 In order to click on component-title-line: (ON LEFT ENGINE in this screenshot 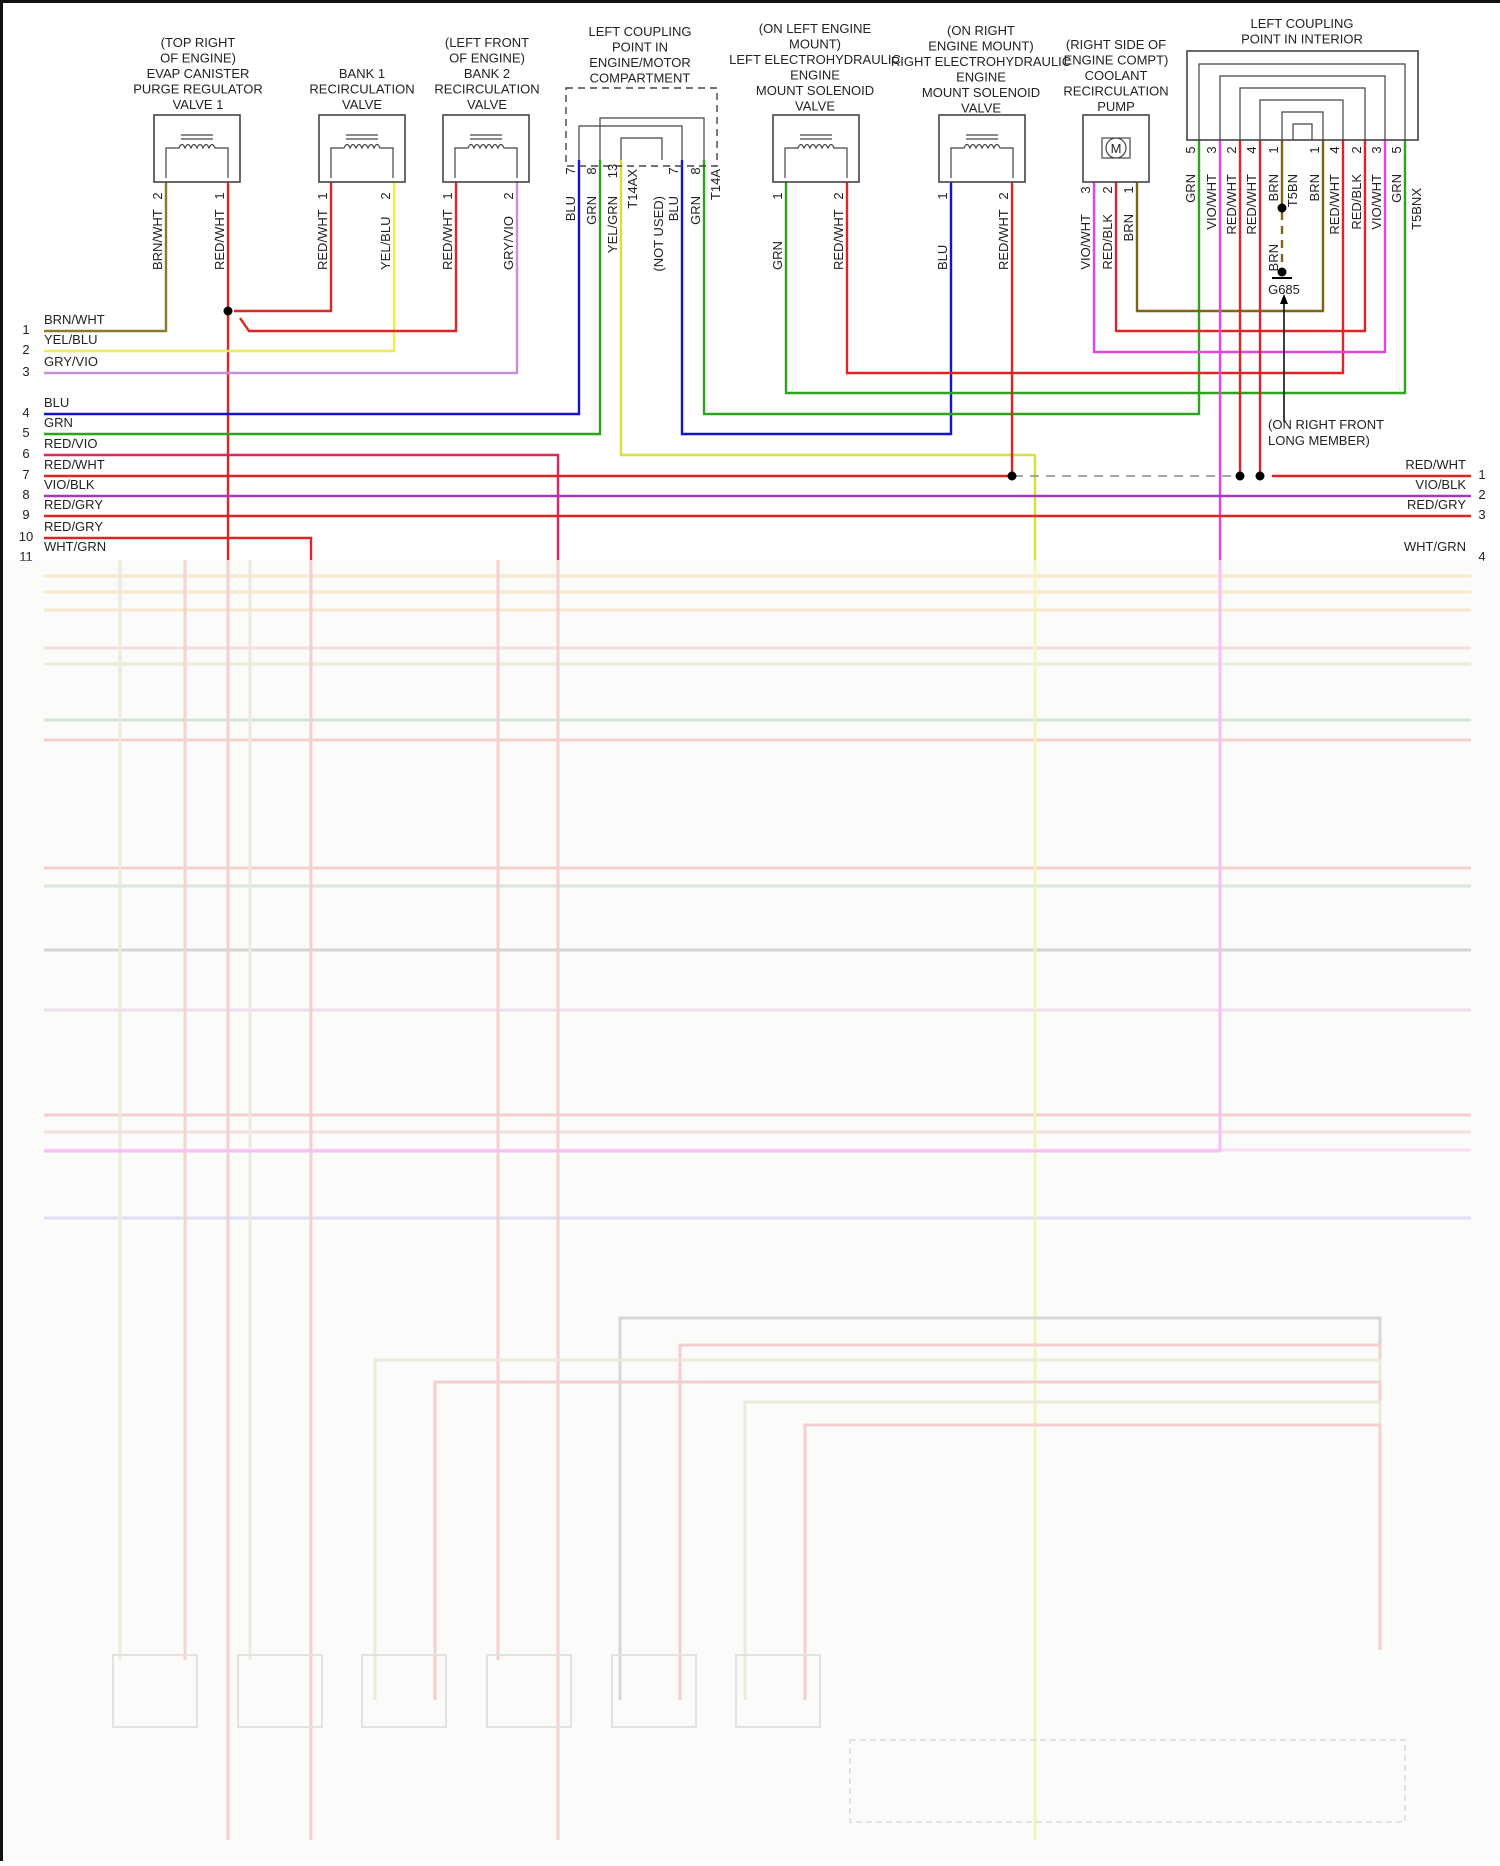, I will do `click(815, 28)`.